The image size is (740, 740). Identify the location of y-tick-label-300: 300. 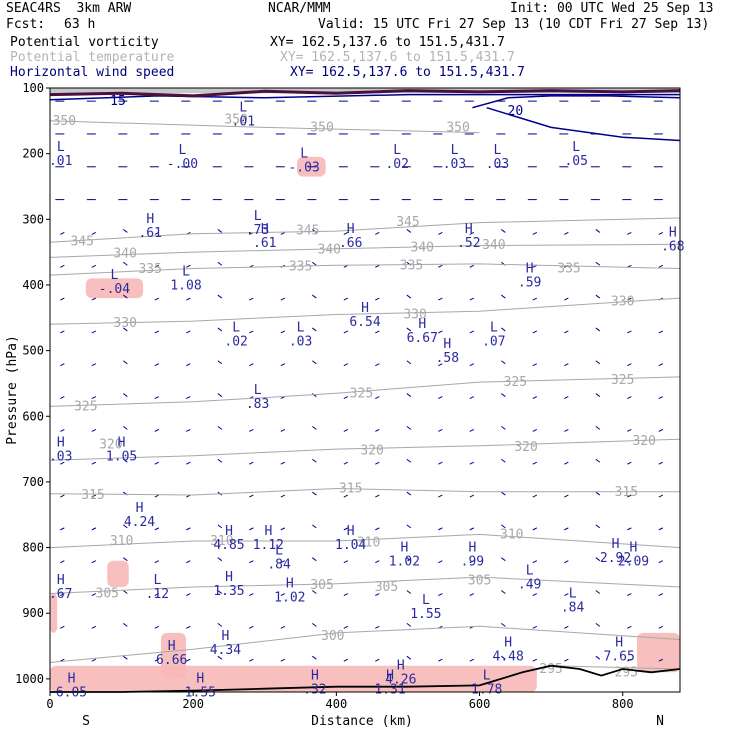
(33, 219).